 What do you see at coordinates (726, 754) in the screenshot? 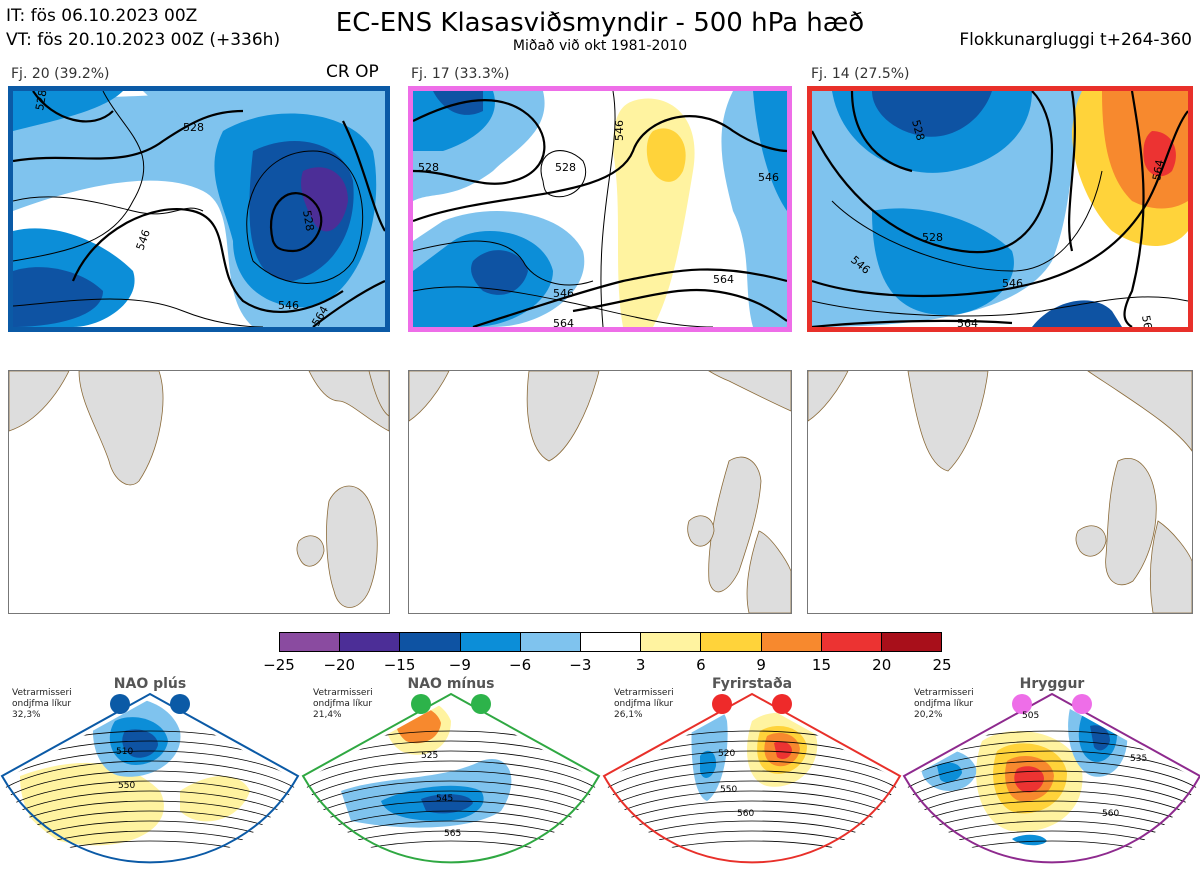
I see `regime-contour-label: 520` at bounding box center [726, 754].